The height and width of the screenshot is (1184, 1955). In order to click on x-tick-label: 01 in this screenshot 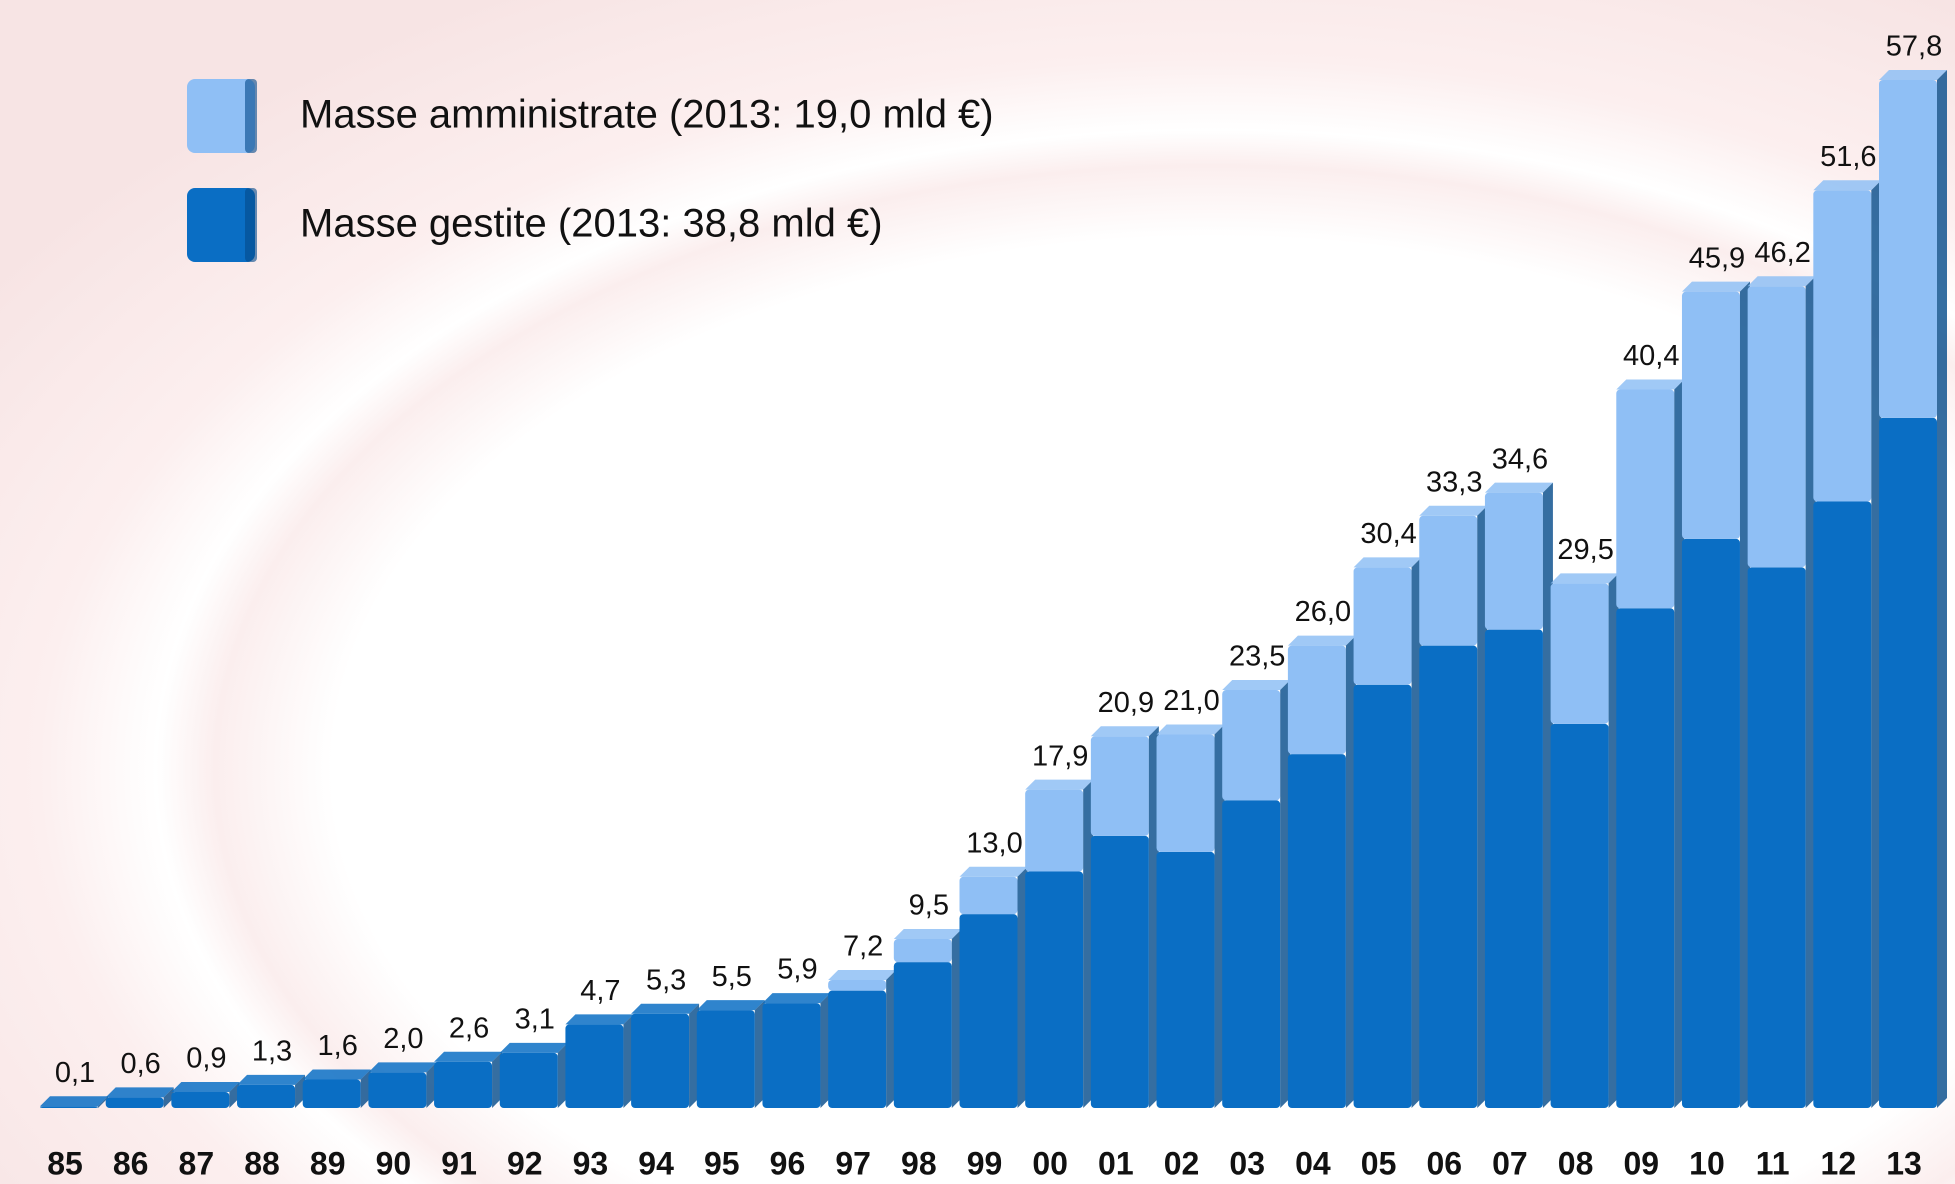, I will do `click(1116, 1163)`.